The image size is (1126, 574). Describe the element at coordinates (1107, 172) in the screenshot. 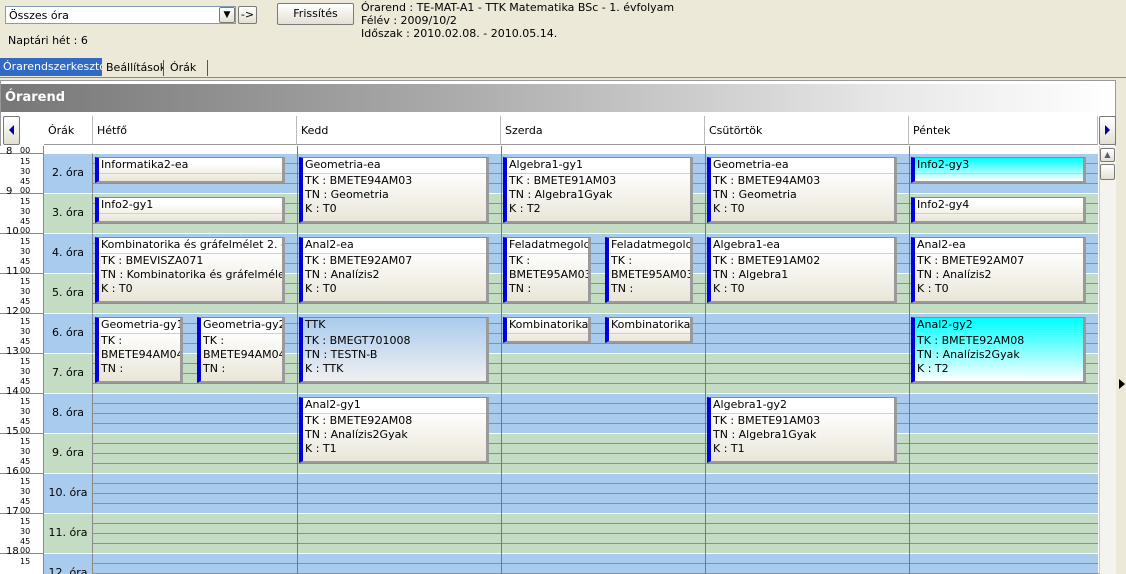

I see `scroll-thumb` at that location.